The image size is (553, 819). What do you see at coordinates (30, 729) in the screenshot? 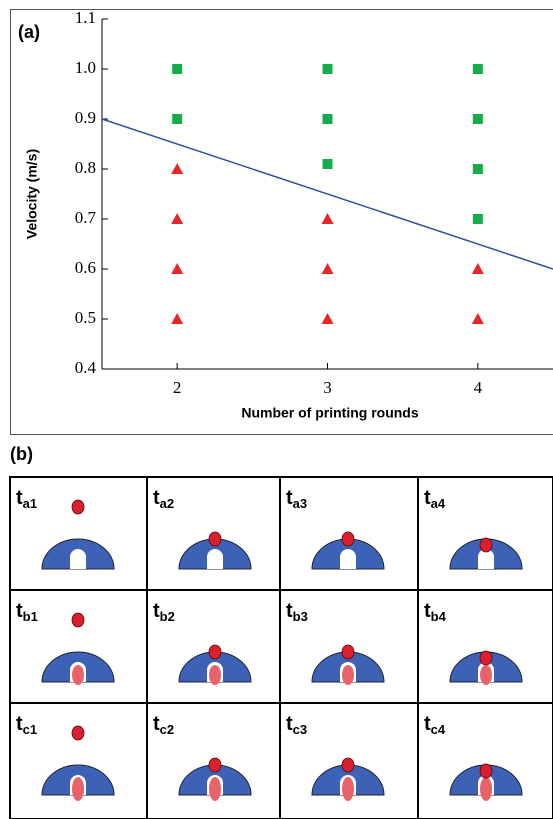
I see `cell-label-sub: c1` at bounding box center [30, 729].